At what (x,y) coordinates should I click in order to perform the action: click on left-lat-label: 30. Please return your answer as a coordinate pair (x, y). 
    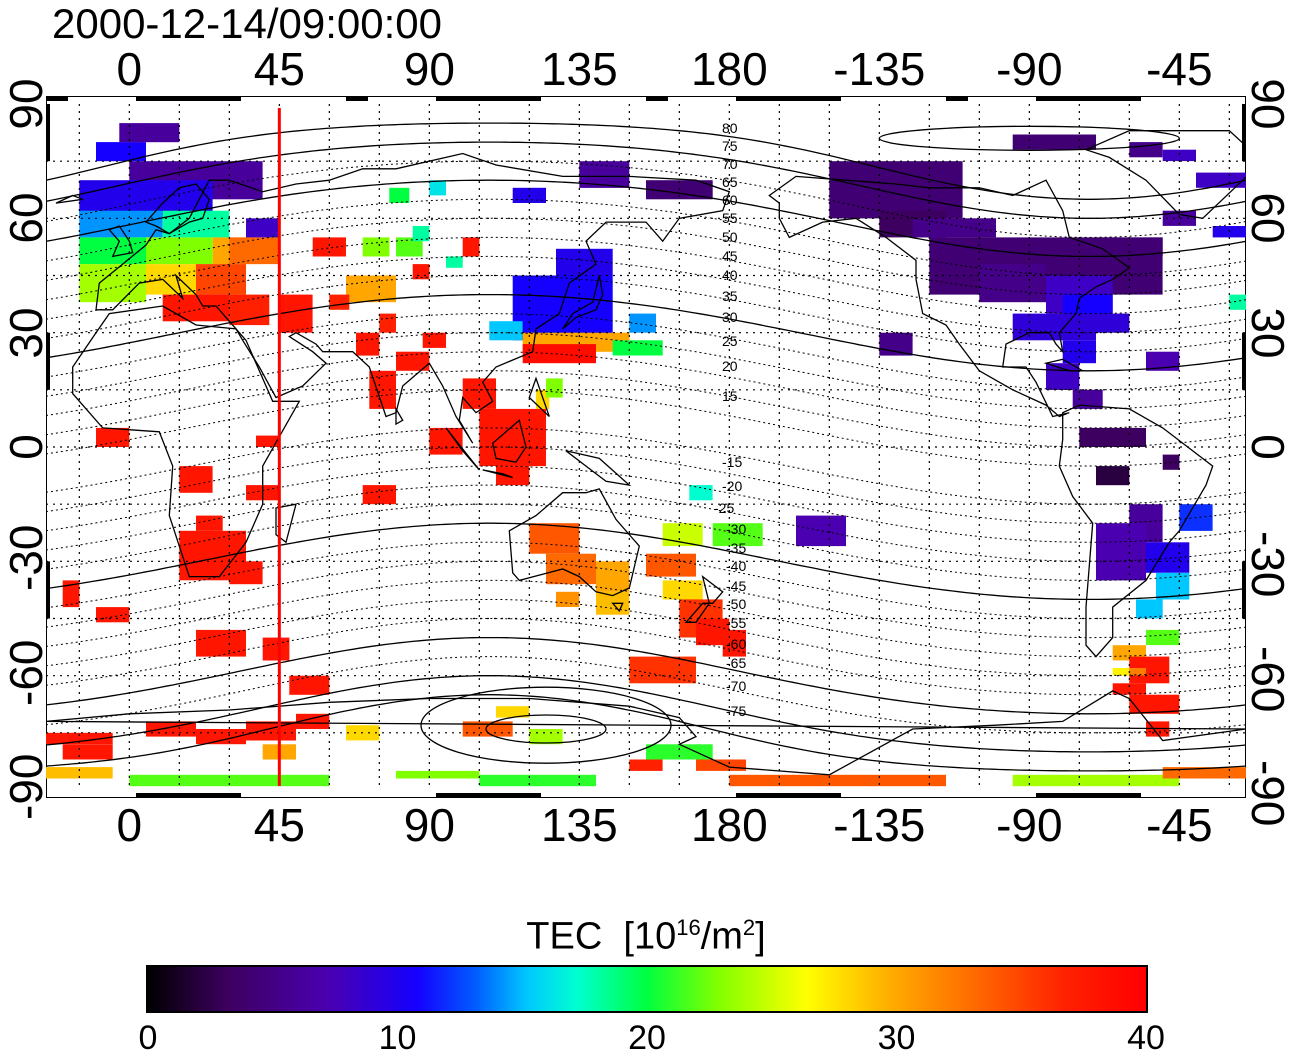
    Looking at the image, I should click on (26, 333).